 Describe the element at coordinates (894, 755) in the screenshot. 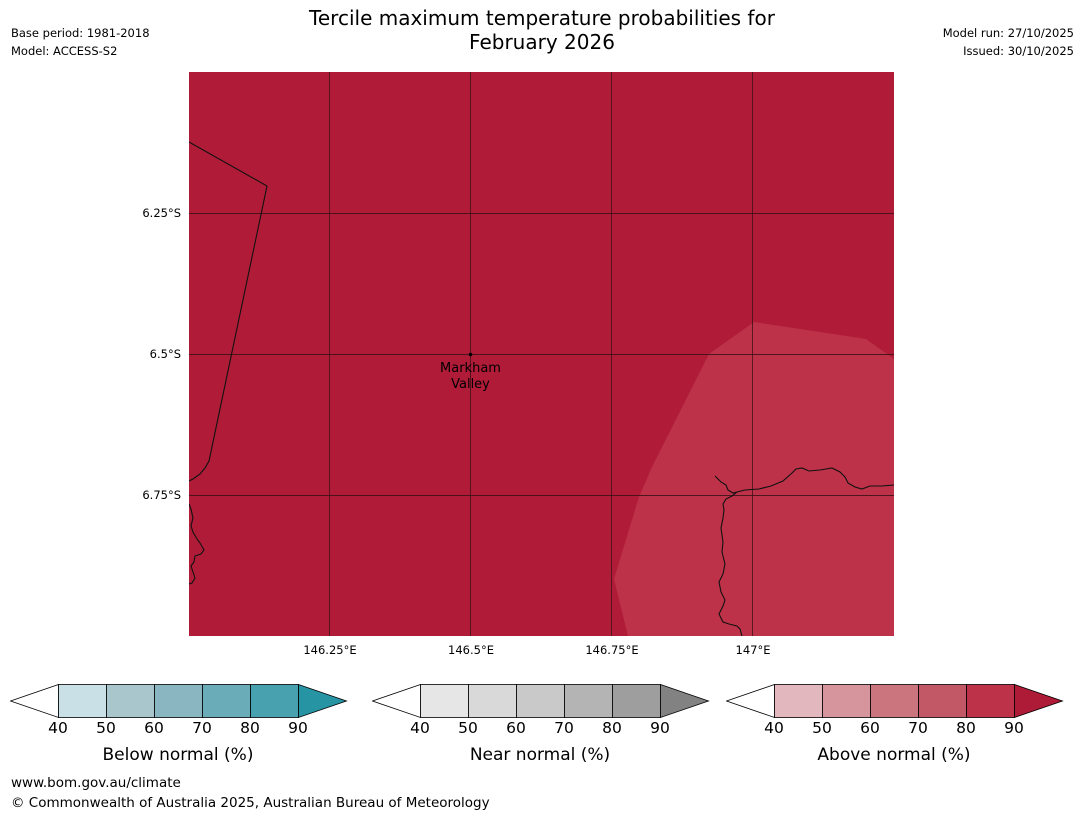

I see `colorbar-title-above-normal: Above normal (%)` at that location.